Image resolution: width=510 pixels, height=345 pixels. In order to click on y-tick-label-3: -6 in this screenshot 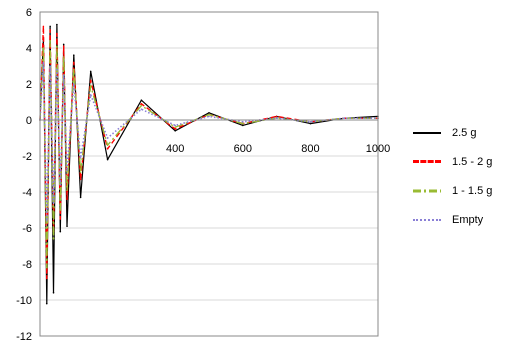, I will do `click(27, 229)`.